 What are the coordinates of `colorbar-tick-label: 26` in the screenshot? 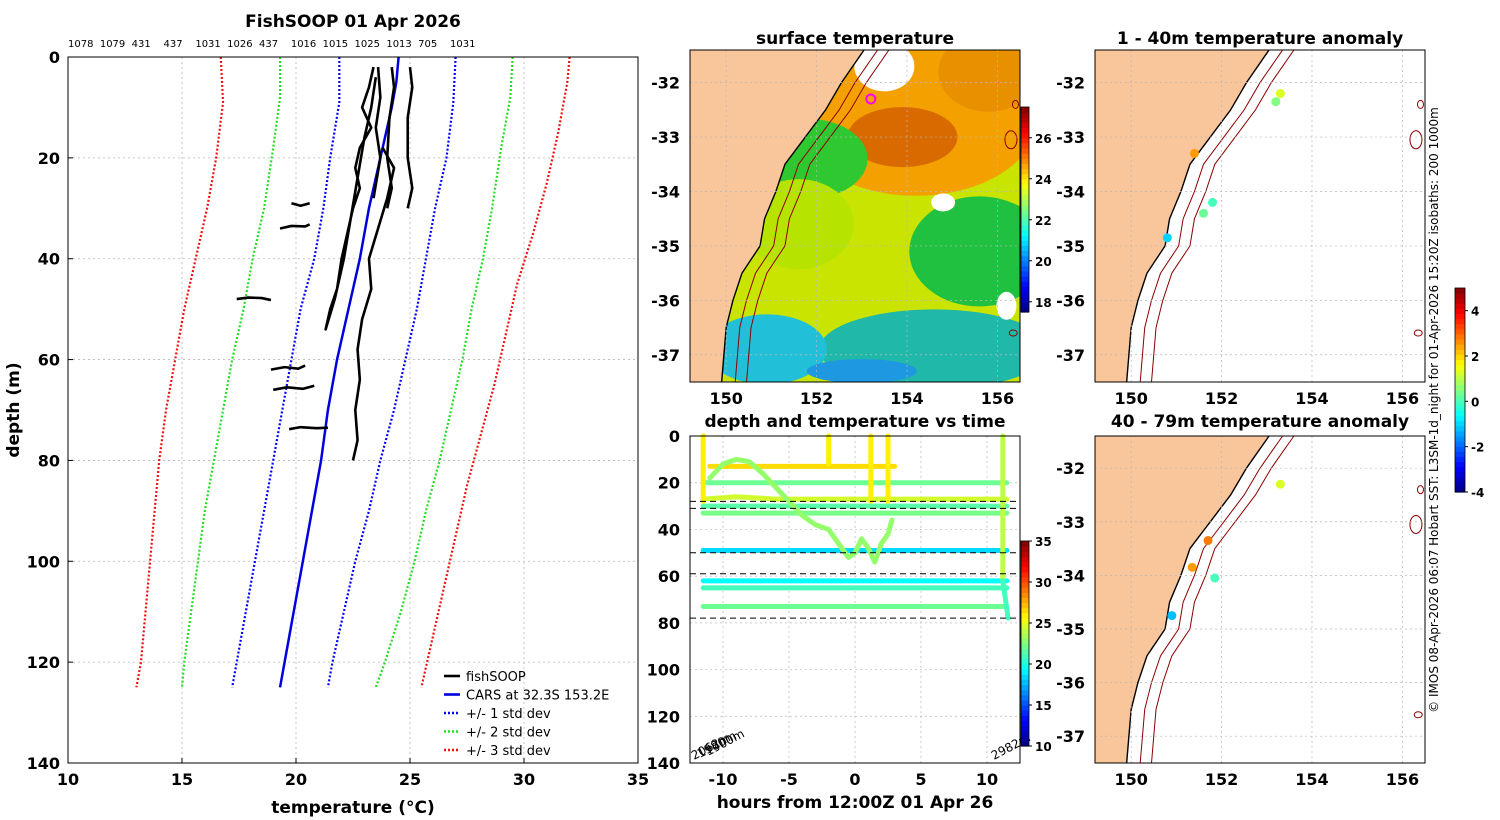 It's located at (1043, 139).